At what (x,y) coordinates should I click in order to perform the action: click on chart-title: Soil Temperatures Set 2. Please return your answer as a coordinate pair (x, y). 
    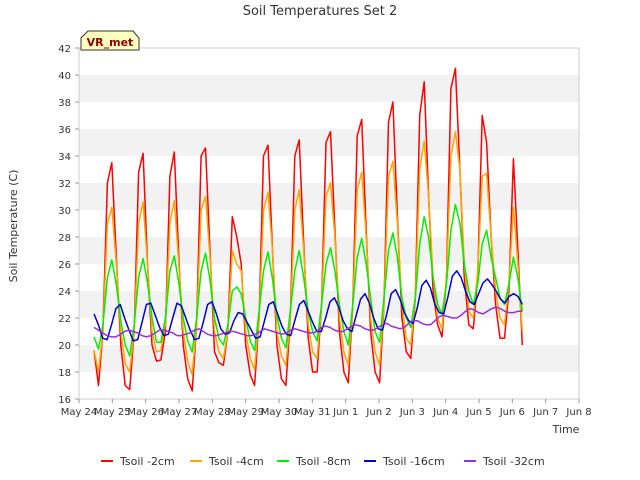
    Looking at the image, I should click on (320, 11).